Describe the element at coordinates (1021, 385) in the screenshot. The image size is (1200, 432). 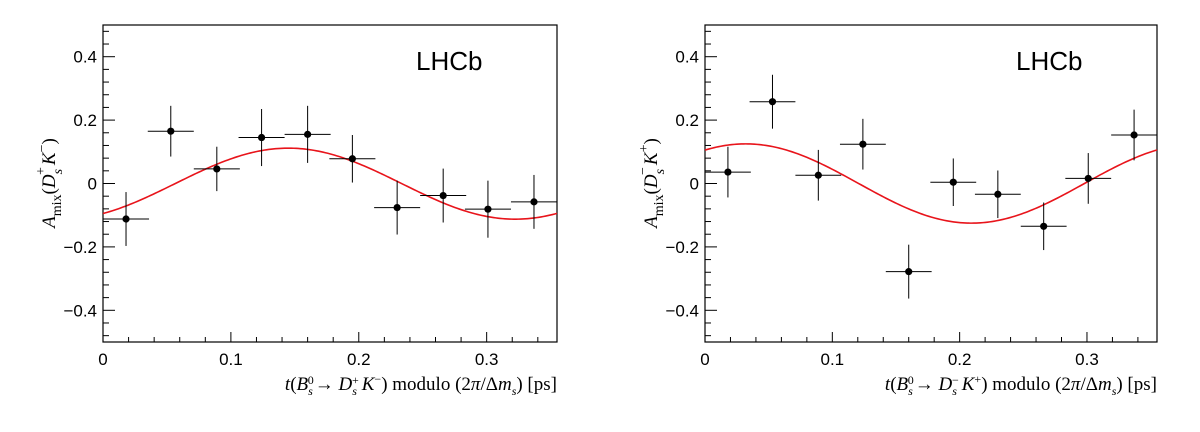
I see `x-axis-title: t(Bs0→ Ds− K+) modulo (2π/Δms) [ps]` at that location.